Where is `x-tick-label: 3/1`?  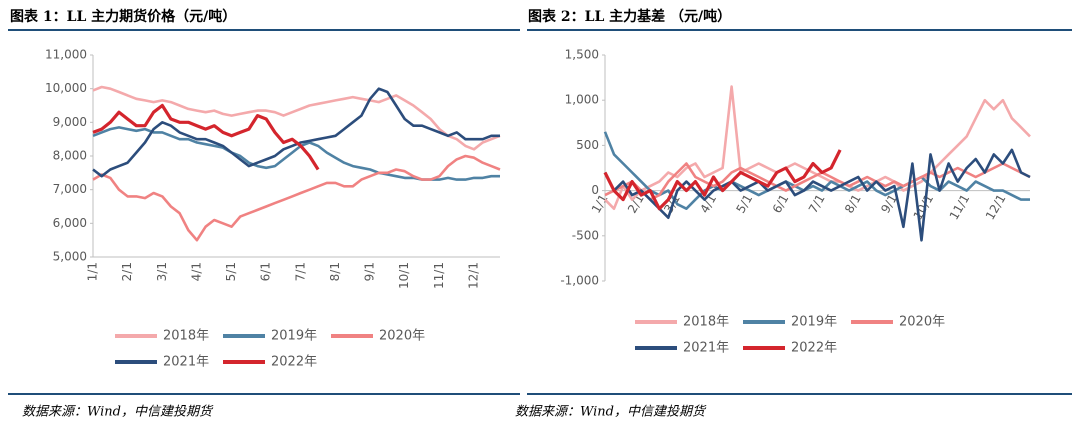 x-tick-label: 3/1 is located at coordinates (162, 271).